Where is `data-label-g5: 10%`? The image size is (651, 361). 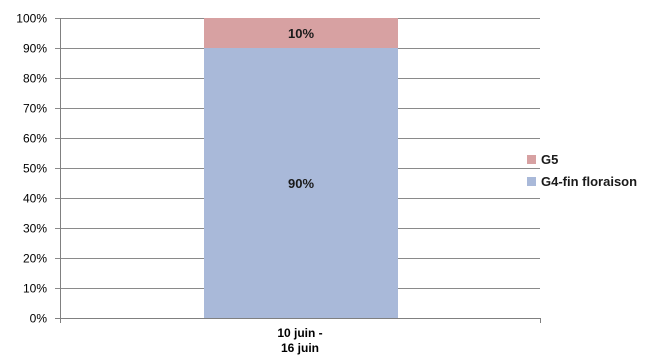 data-label-g5: 10% is located at coordinates (301, 33).